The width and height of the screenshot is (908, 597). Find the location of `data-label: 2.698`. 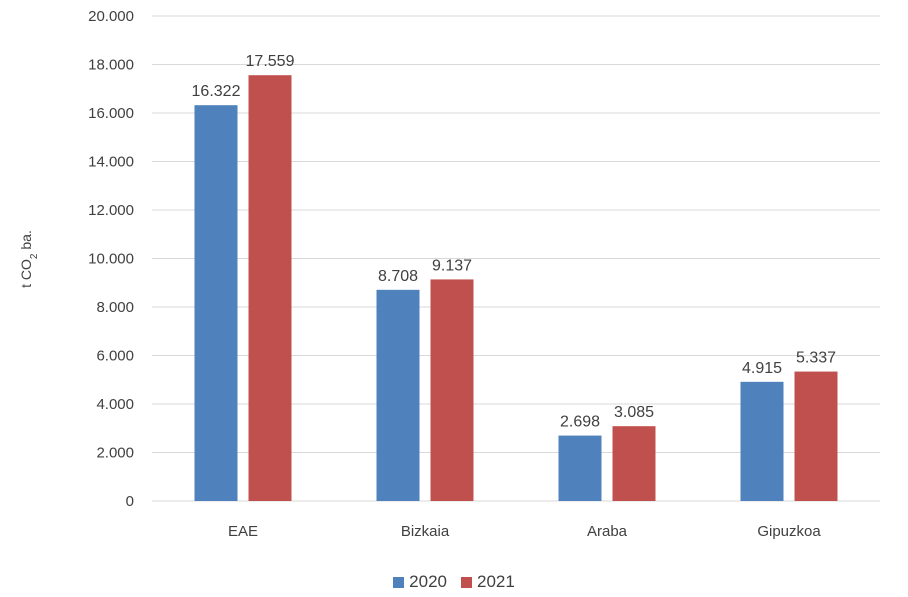

data-label: 2.698 is located at coordinates (580, 422).